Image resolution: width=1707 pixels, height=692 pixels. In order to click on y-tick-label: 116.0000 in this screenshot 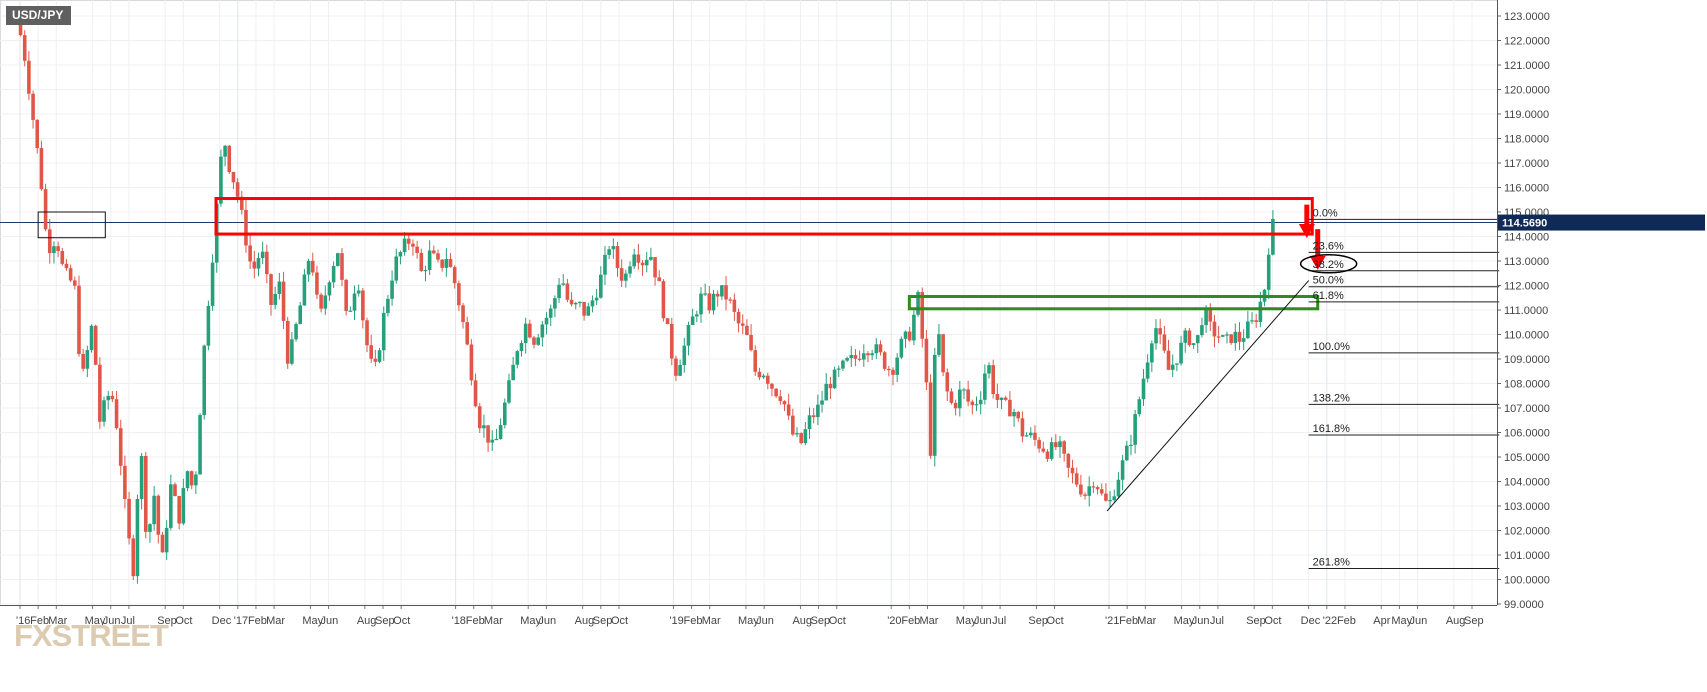, I will do `click(1526, 189)`.